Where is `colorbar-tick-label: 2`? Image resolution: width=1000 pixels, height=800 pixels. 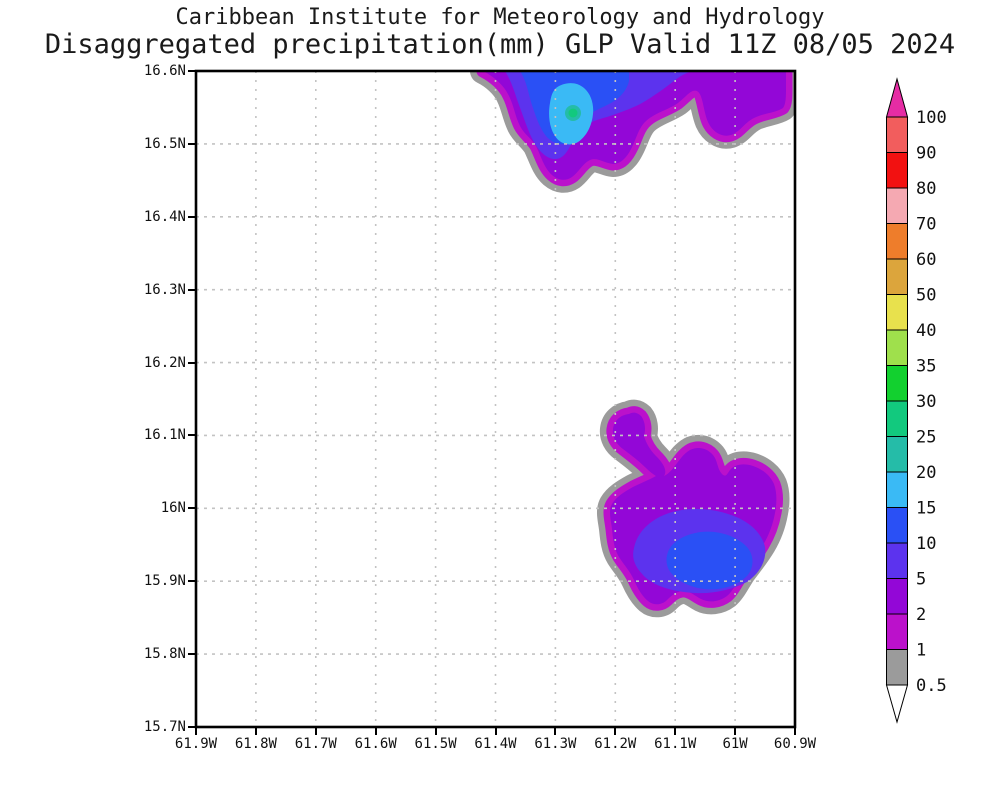 colorbar-tick-label: 2 is located at coordinates (921, 615).